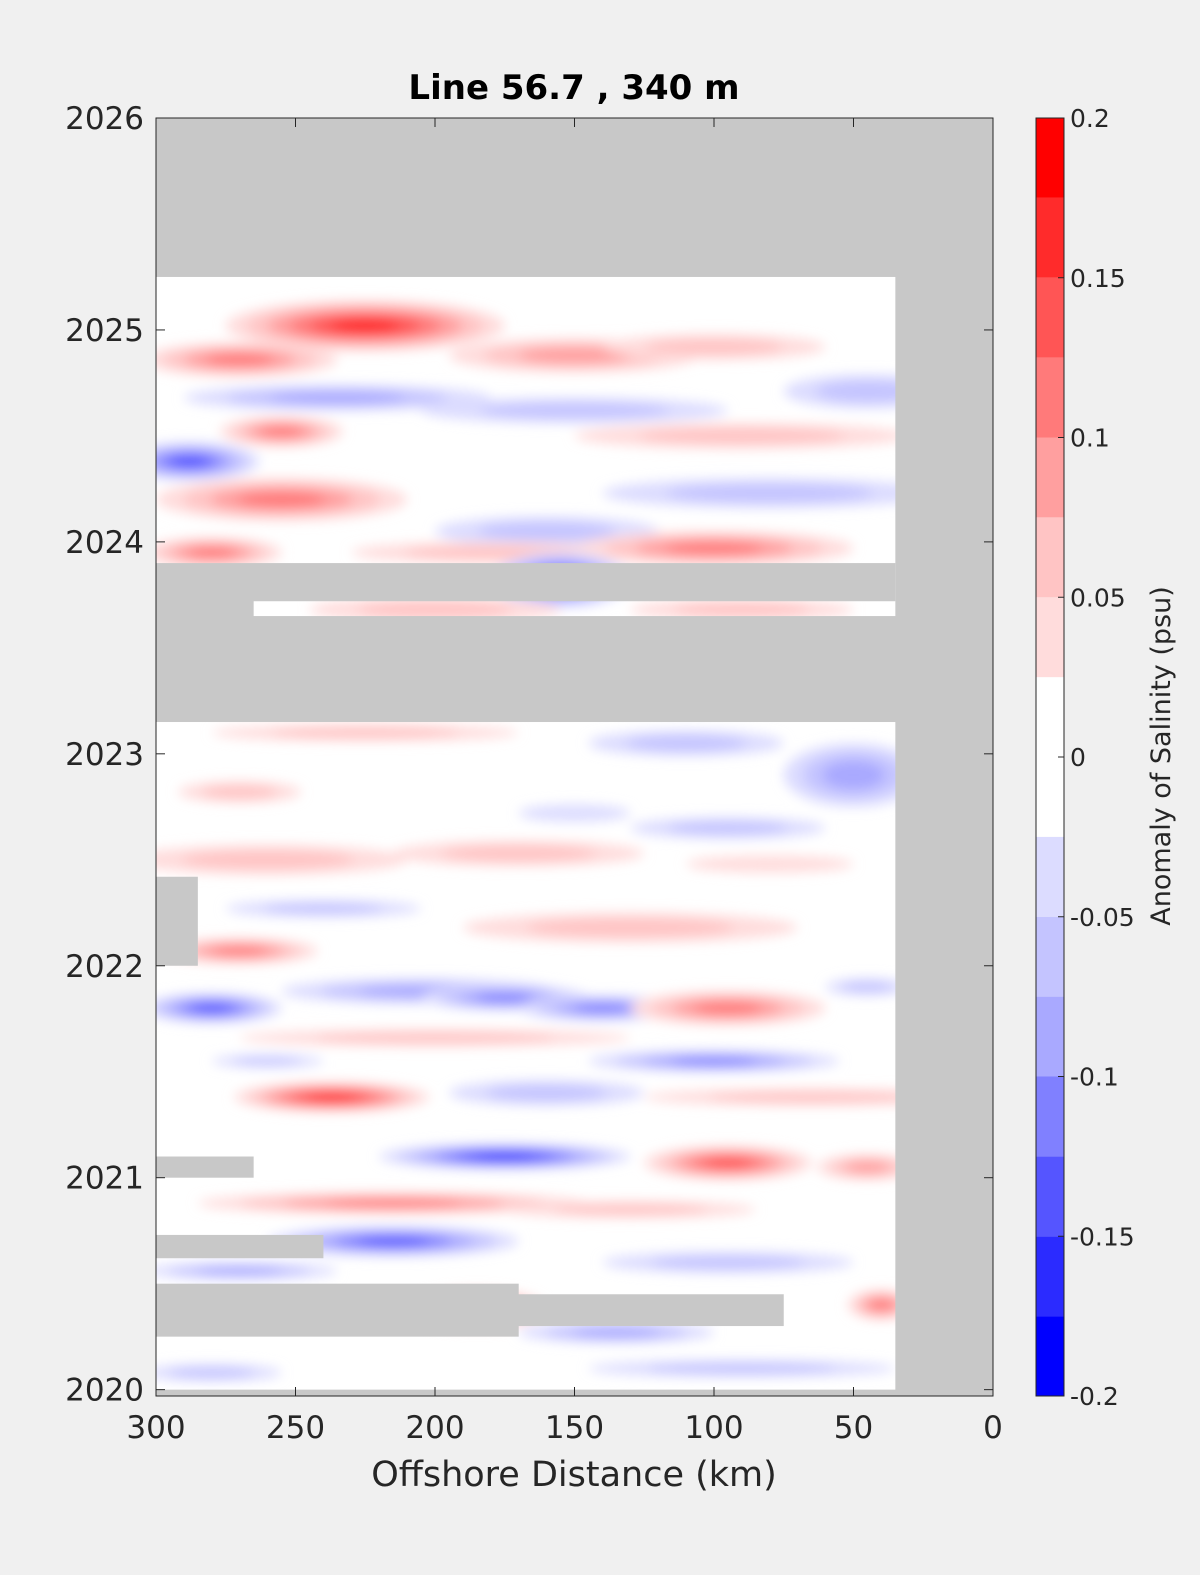 This screenshot has height=1575, width=1200. What do you see at coordinates (993, 1428) in the screenshot?
I see `x-tick-label-0: 0` at bounding box center [993, 1428].